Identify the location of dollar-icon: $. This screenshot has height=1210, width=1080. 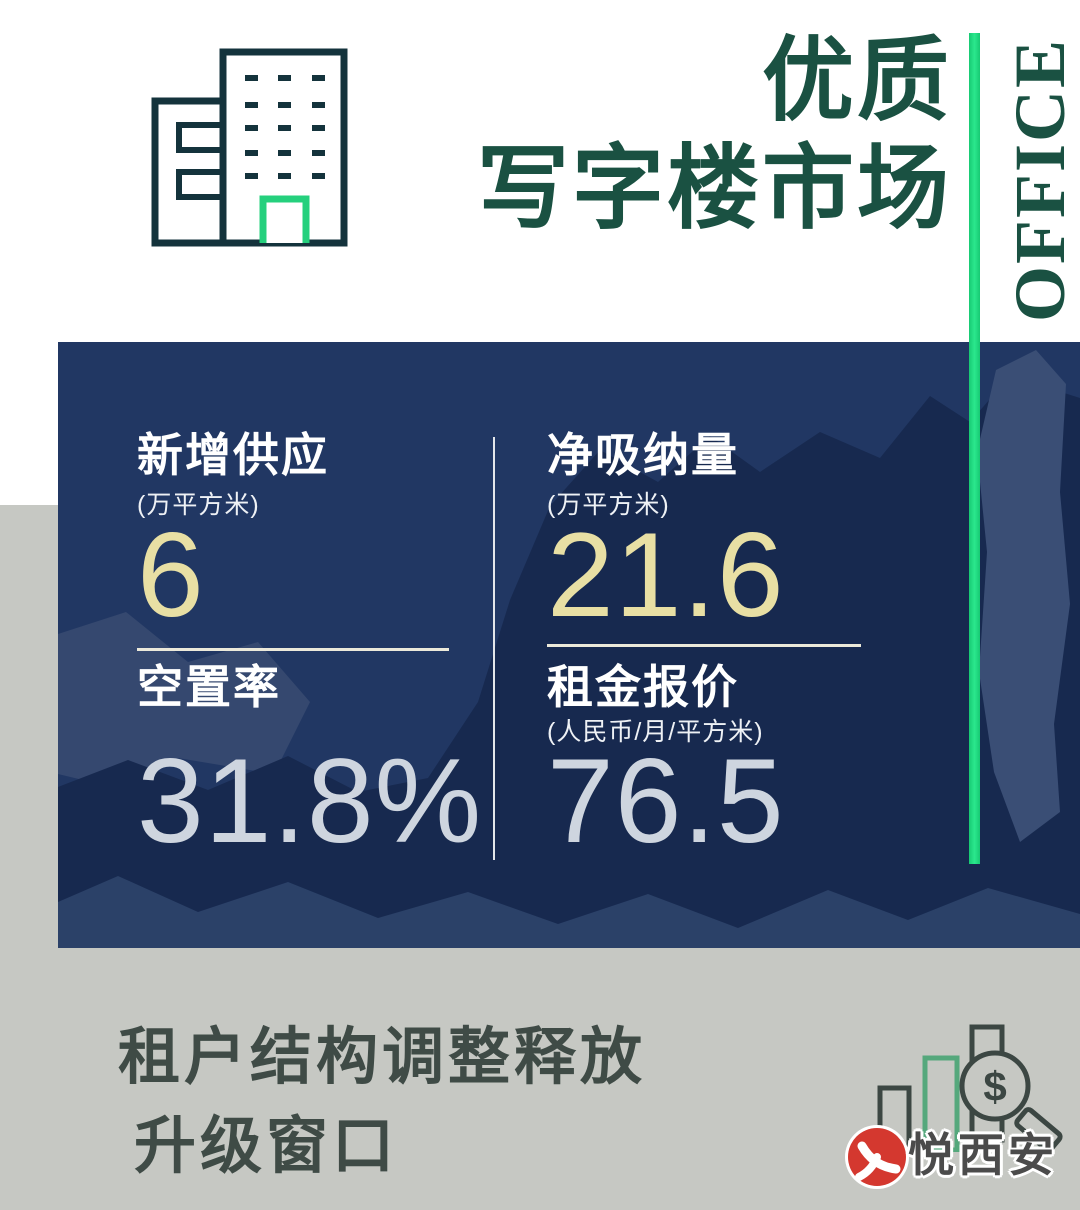
(994, 1086).